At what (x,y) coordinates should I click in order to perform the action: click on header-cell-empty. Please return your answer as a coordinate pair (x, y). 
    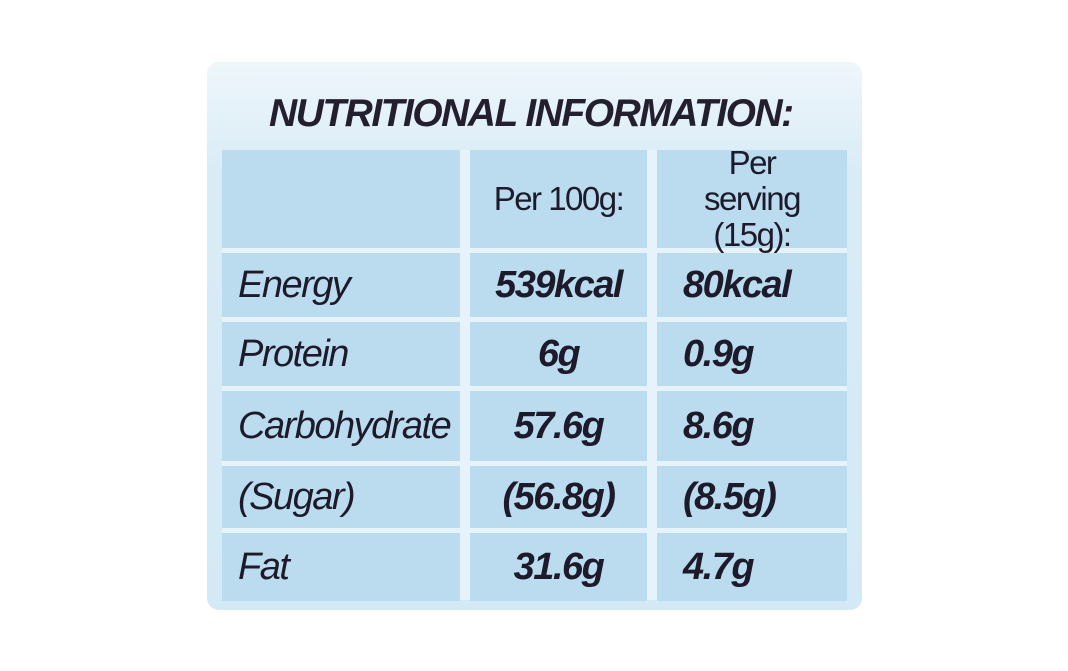
    Looking at the image, I should click on (341, 199).